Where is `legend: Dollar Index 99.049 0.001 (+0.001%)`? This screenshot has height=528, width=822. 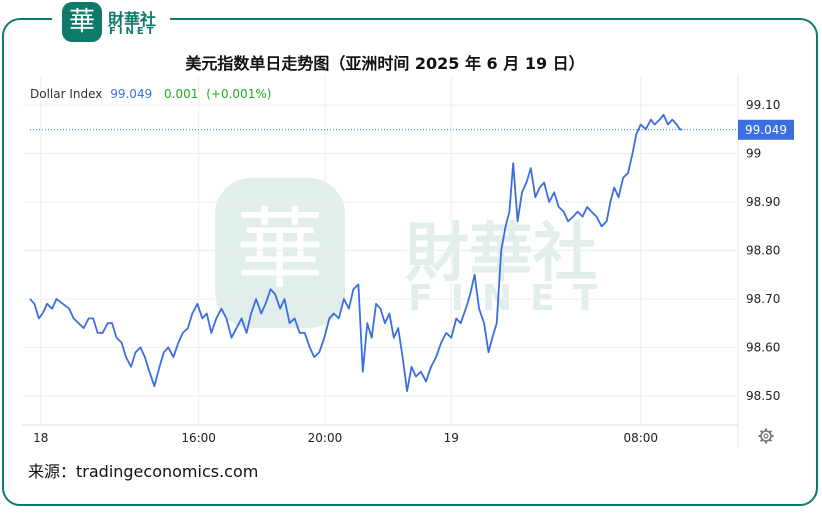
legend: Dollar Index 99.049 0.001 (+0.001%) is located at coordinates (150, 94).